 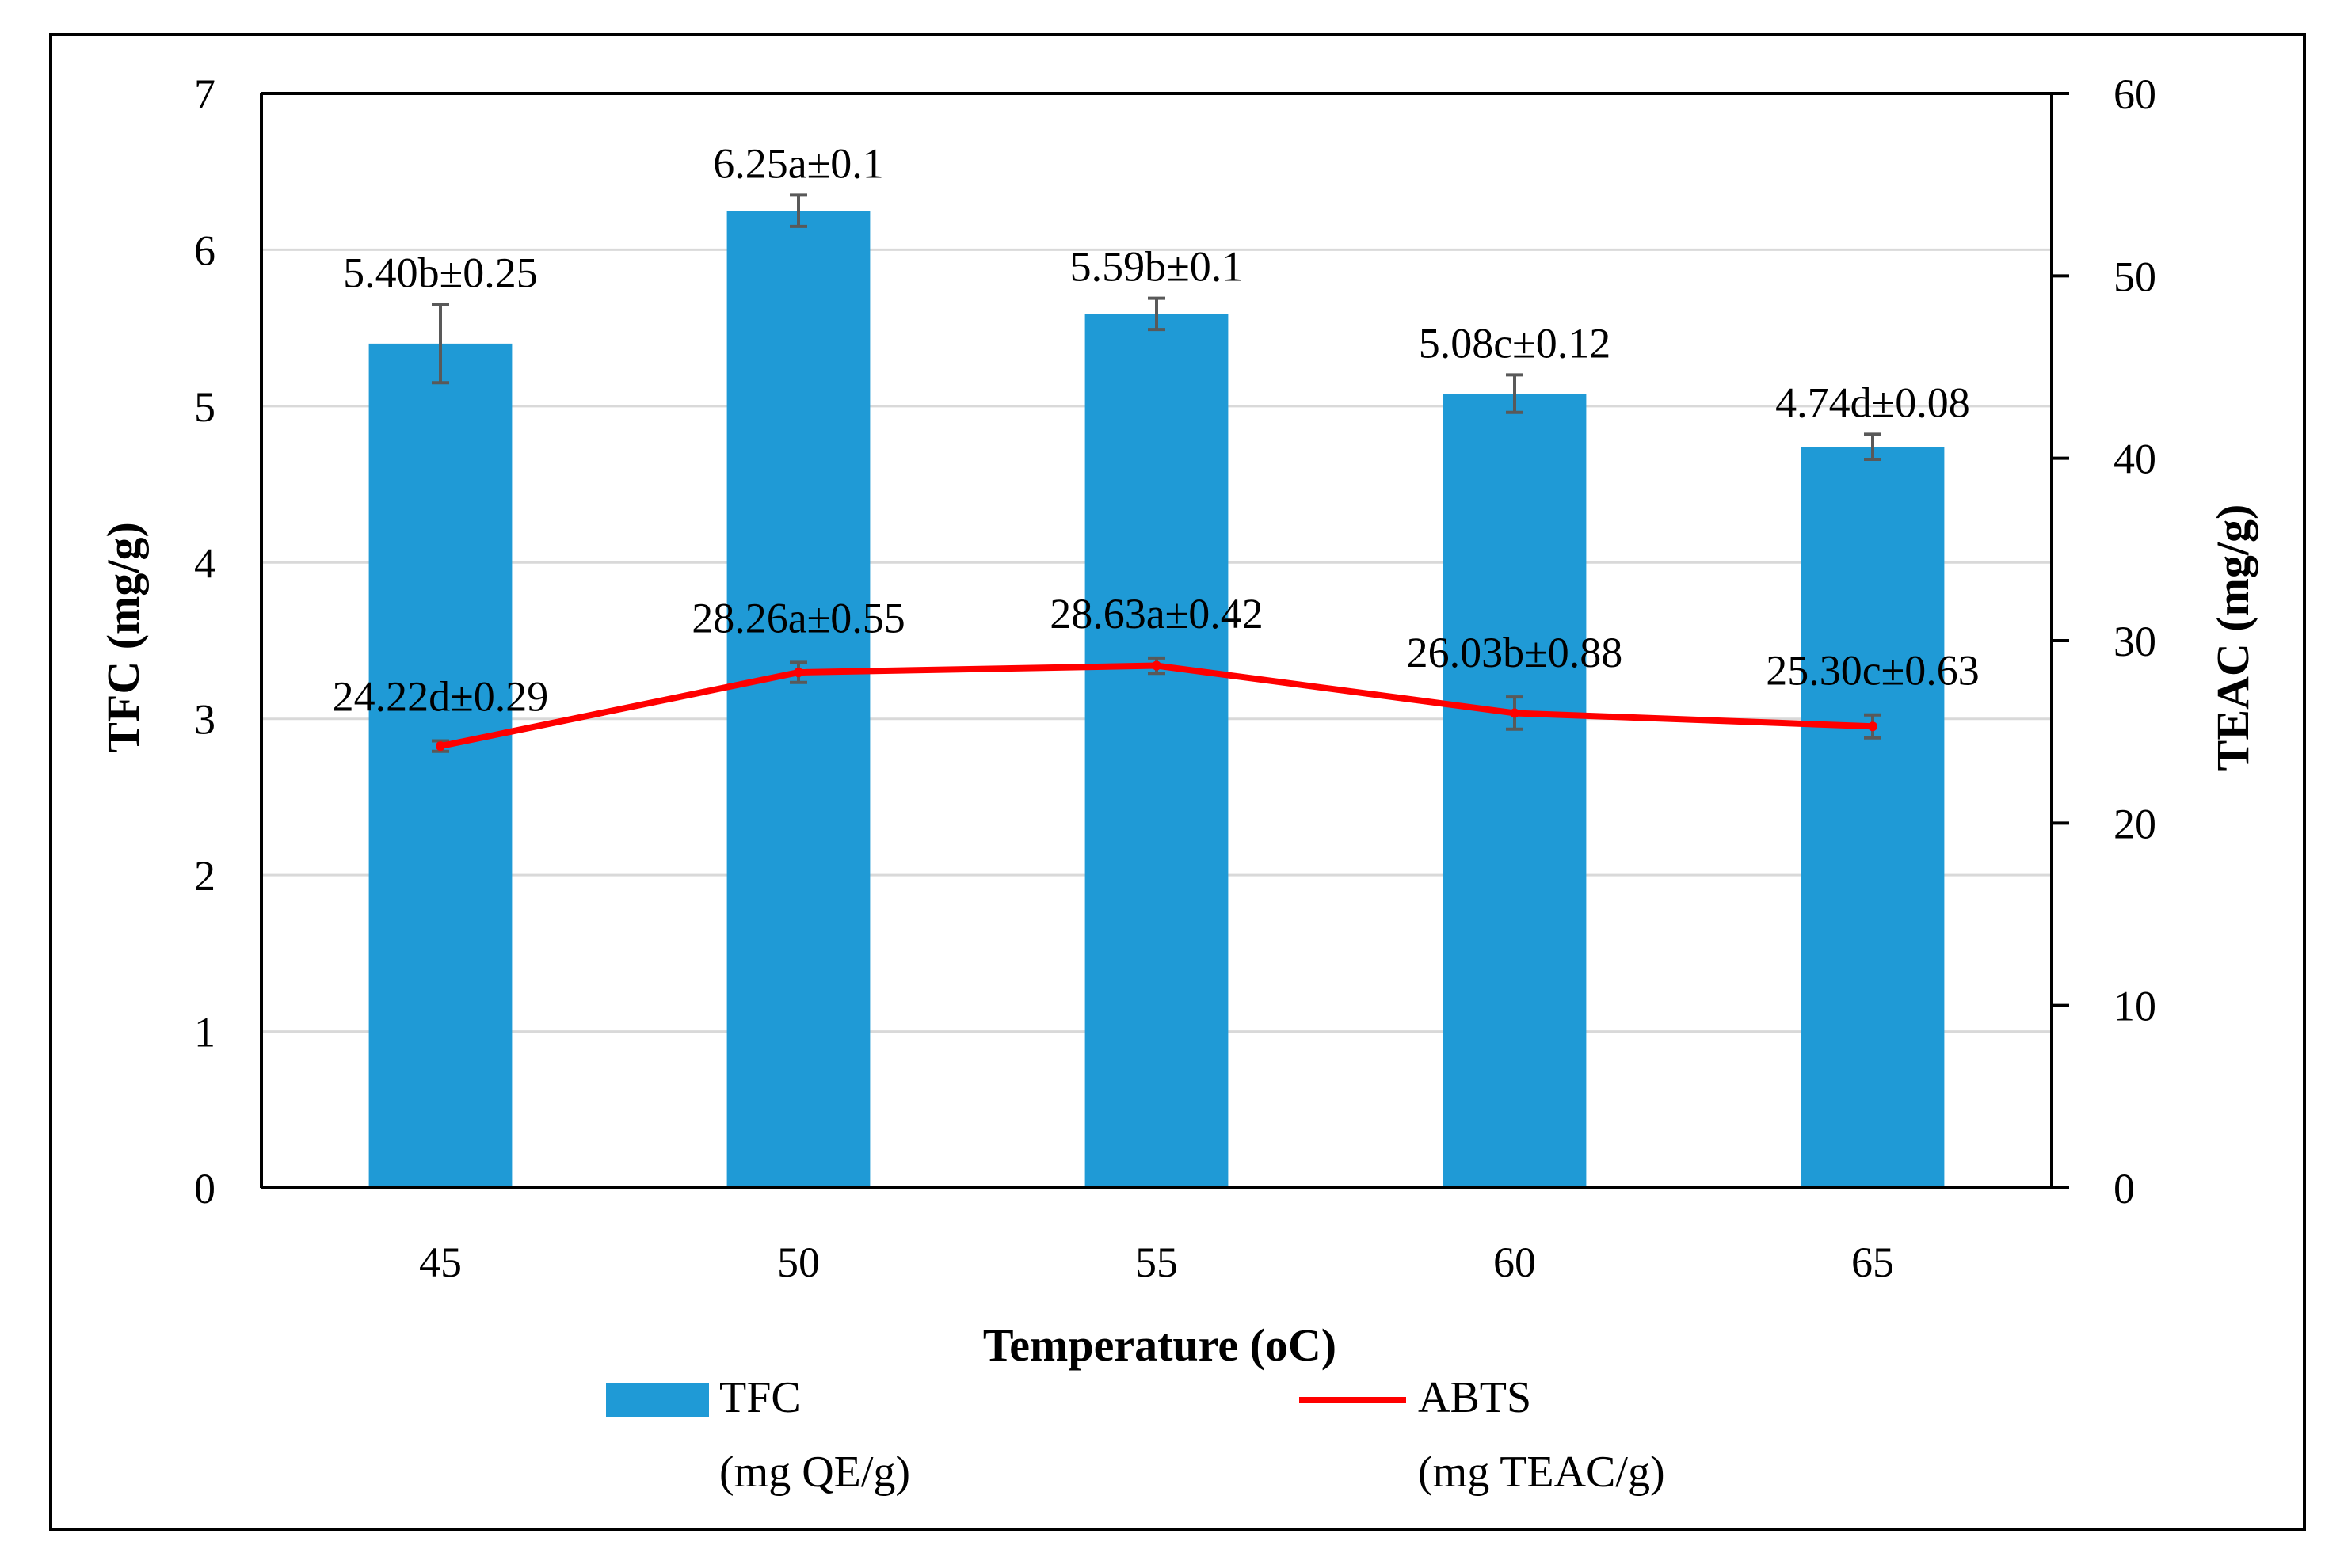 I want to click on legend-tfc-unit: (mg QE/g), so click(x=814, y=1472).